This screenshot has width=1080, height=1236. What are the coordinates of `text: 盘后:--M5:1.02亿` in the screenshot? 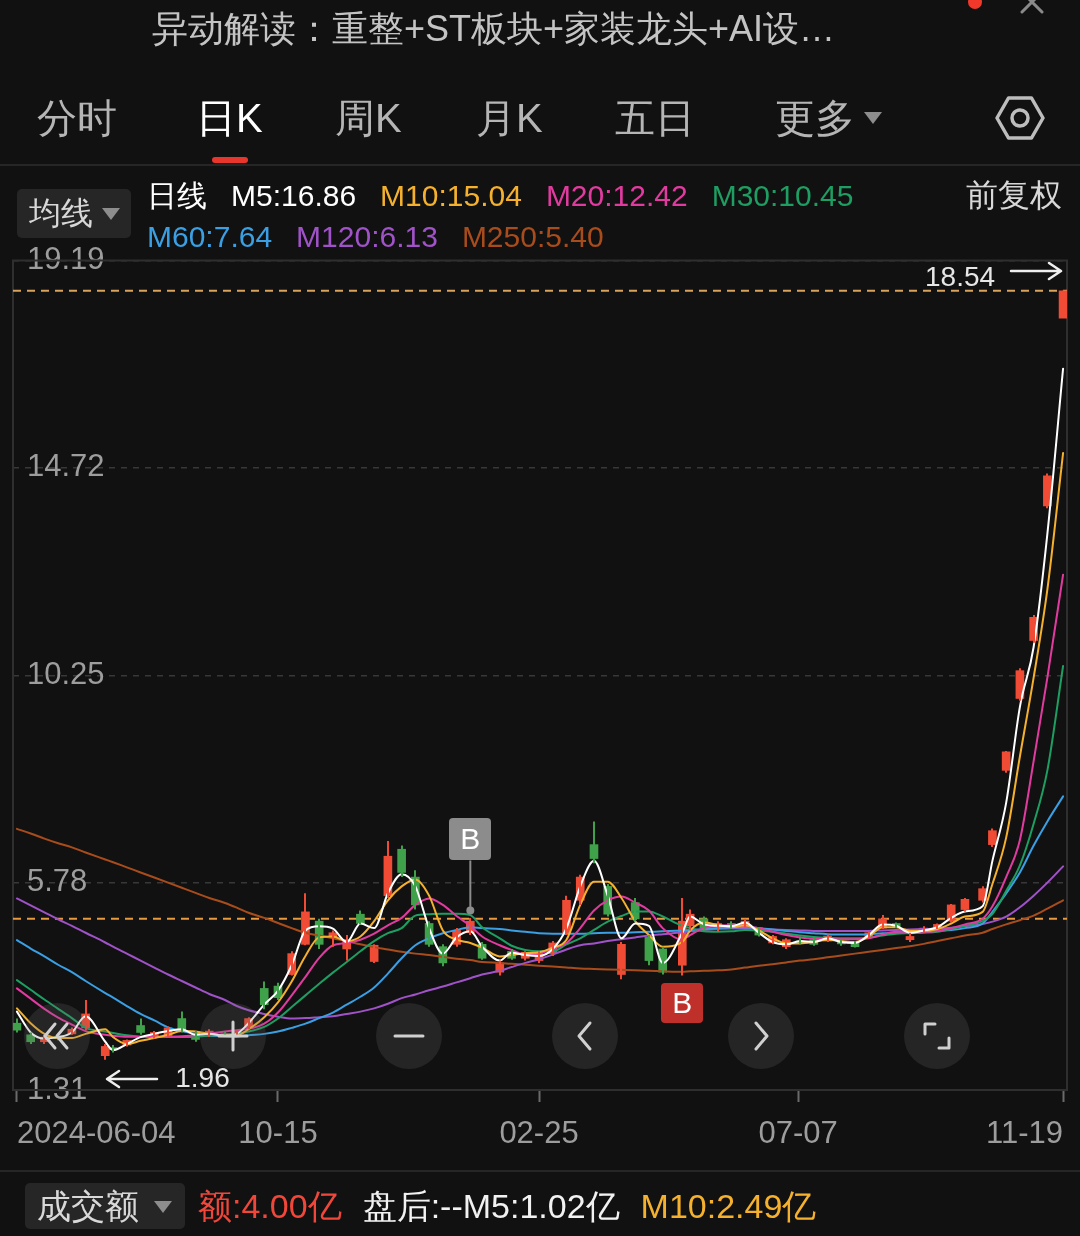 It's located at (491, 1206).